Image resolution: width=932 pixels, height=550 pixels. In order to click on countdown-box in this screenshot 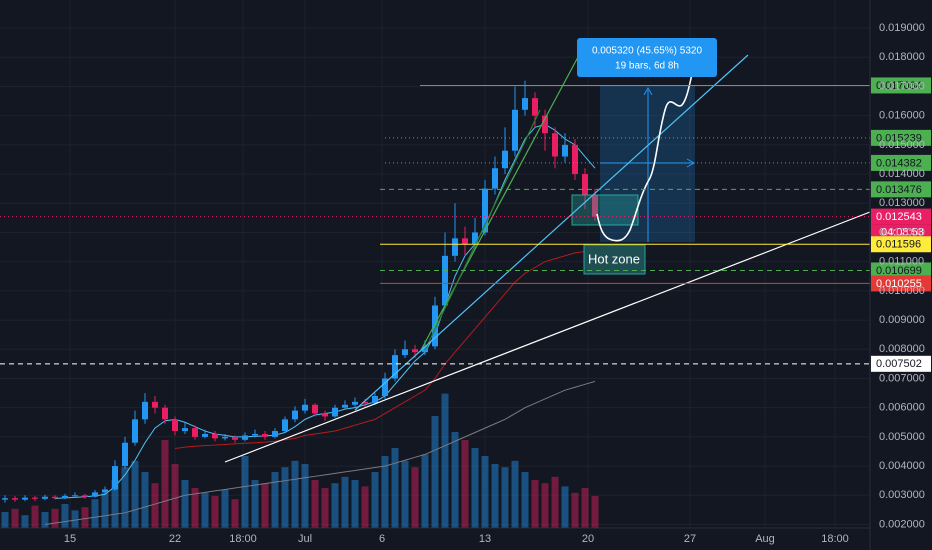, I will do `click(901, 232)`.